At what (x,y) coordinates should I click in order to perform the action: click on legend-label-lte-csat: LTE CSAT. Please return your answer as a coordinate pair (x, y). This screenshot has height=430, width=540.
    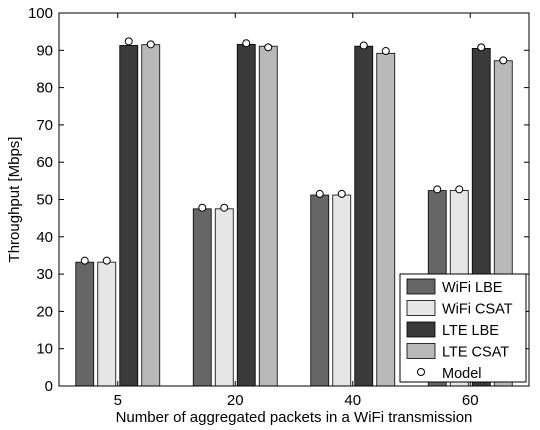
    Looking at the image, I should click on (475, 353).